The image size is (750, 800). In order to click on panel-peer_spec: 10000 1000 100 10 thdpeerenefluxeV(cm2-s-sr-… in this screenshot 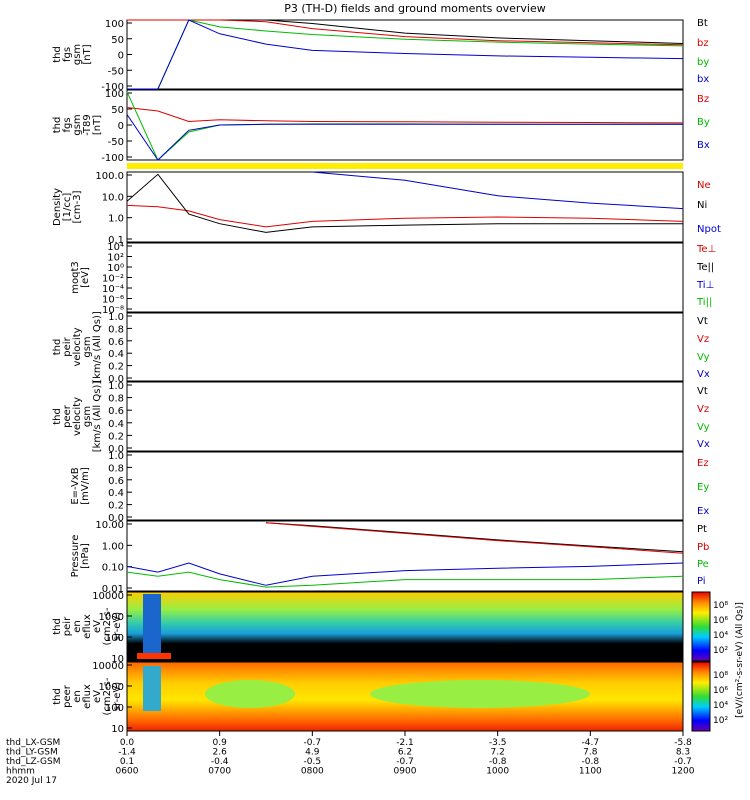, I will do `click(390, 698)`.